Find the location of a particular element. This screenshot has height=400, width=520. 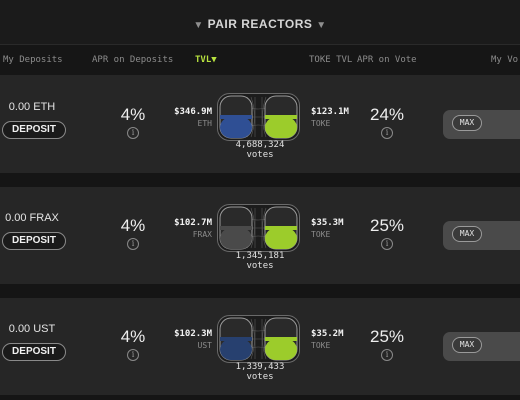

toke-tvl-value: $123.1M is located at coordinates (330, 112).